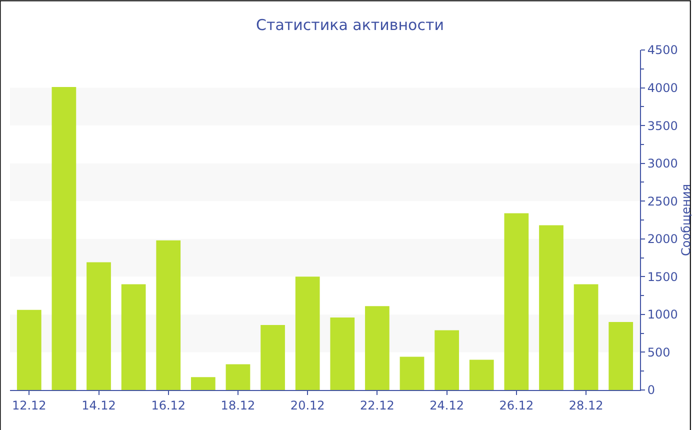 Image resolution: width=700 pixels, height=430 pixels. I want to click on x-tick-label: 18.12, so click(238, 405).